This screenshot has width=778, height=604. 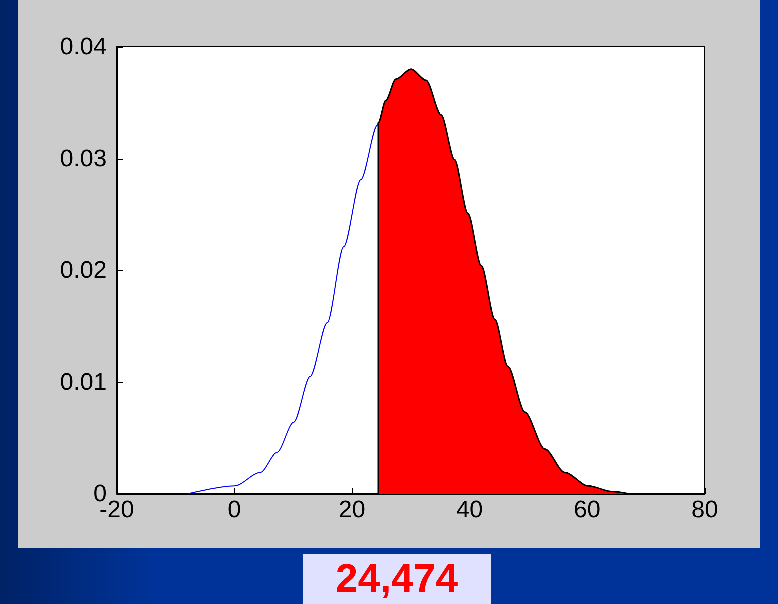 What do you see at coordinates (470, 510) in the screenshot?
I see `x-tick-label: 40` at bounding box center [470, 510].